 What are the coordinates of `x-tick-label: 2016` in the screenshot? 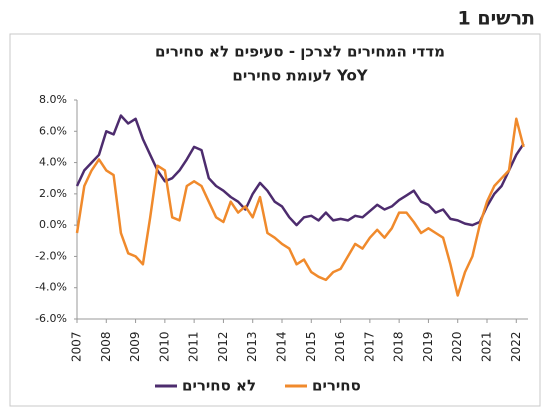 It's located at (340, 346).